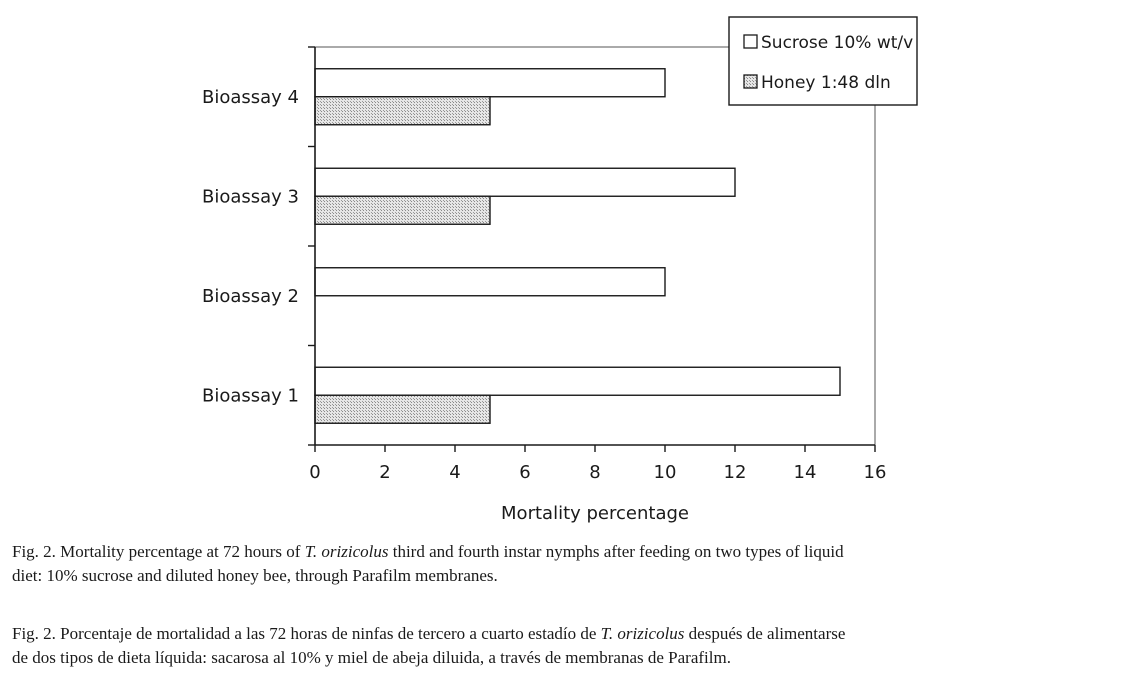  Describe the element at coordinates (665, 472) in the screenshot. I see `x-tick-label: 10` at that location.